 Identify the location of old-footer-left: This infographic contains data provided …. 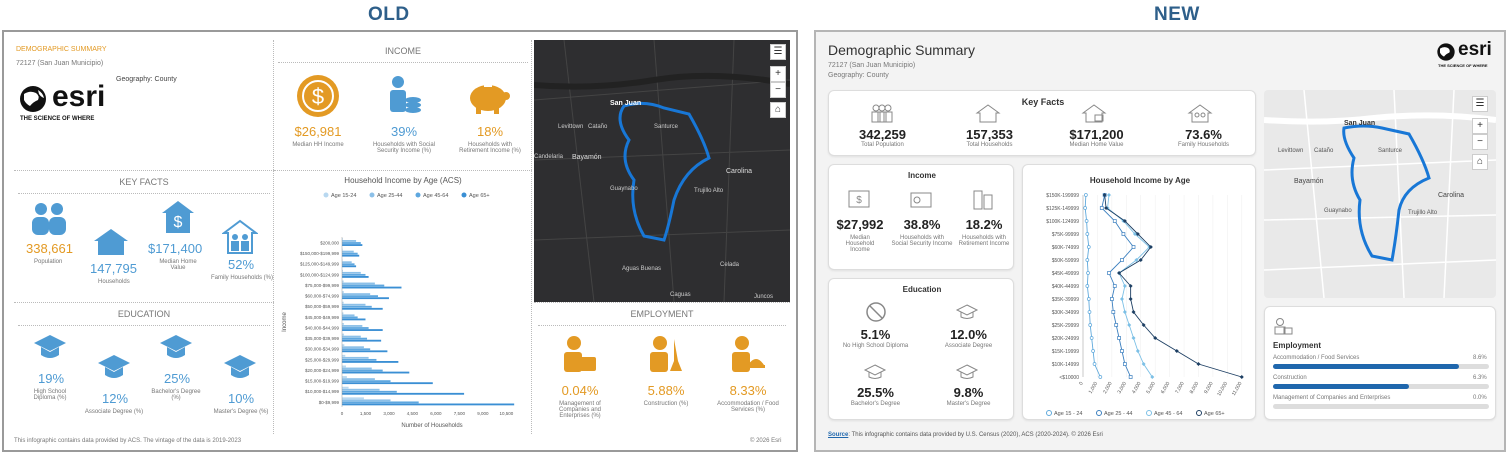
(128, 441).